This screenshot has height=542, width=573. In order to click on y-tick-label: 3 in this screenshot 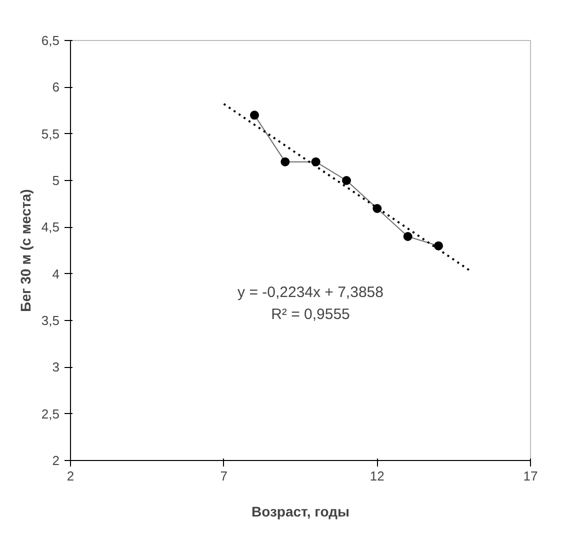, I will do `click(56, 367)`.